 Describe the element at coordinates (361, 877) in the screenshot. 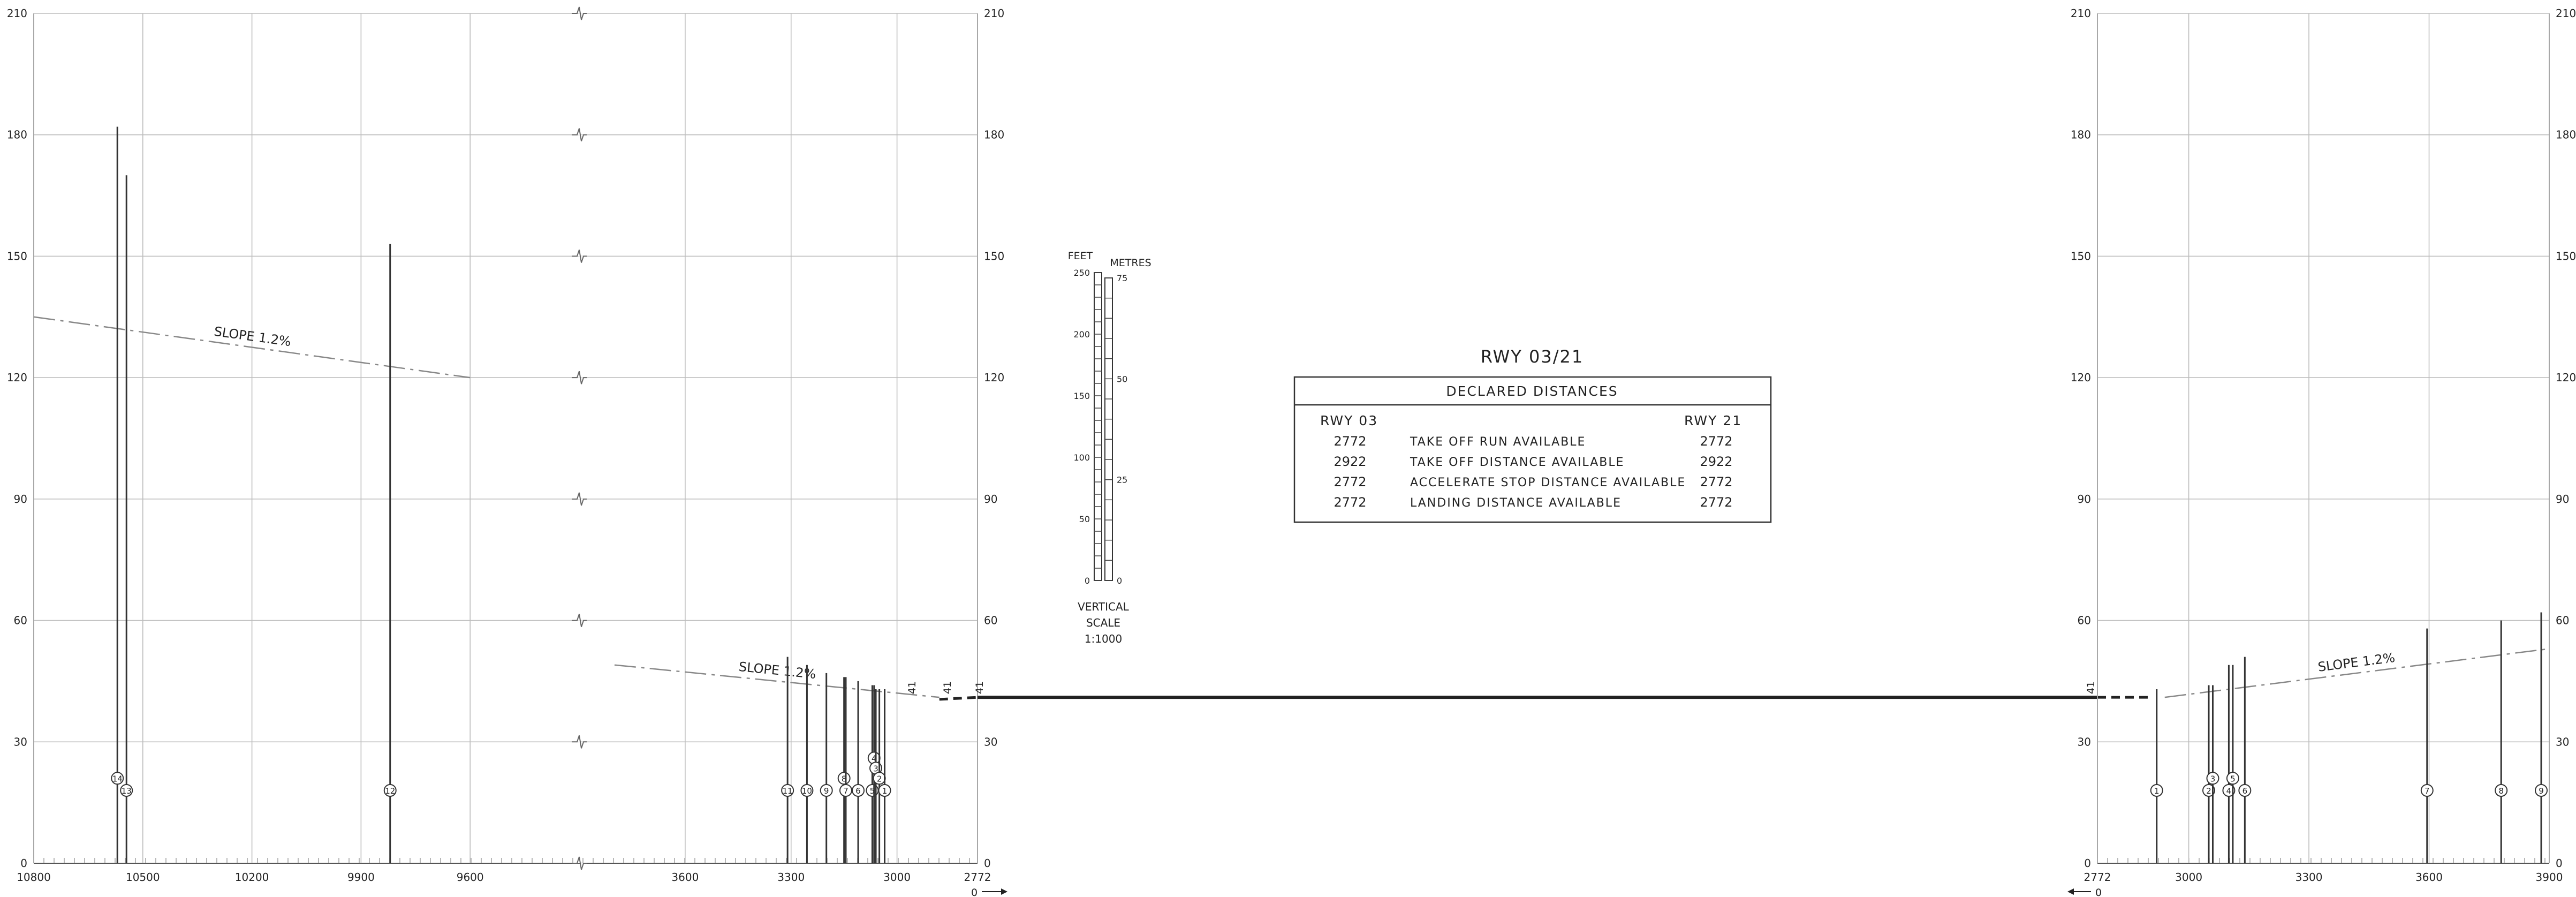

I see `x-tick-label: 9900` at that location.